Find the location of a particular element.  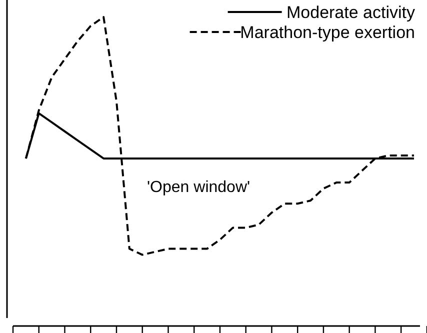

annotation: 'Open window' is located at coordinates (198, 187).